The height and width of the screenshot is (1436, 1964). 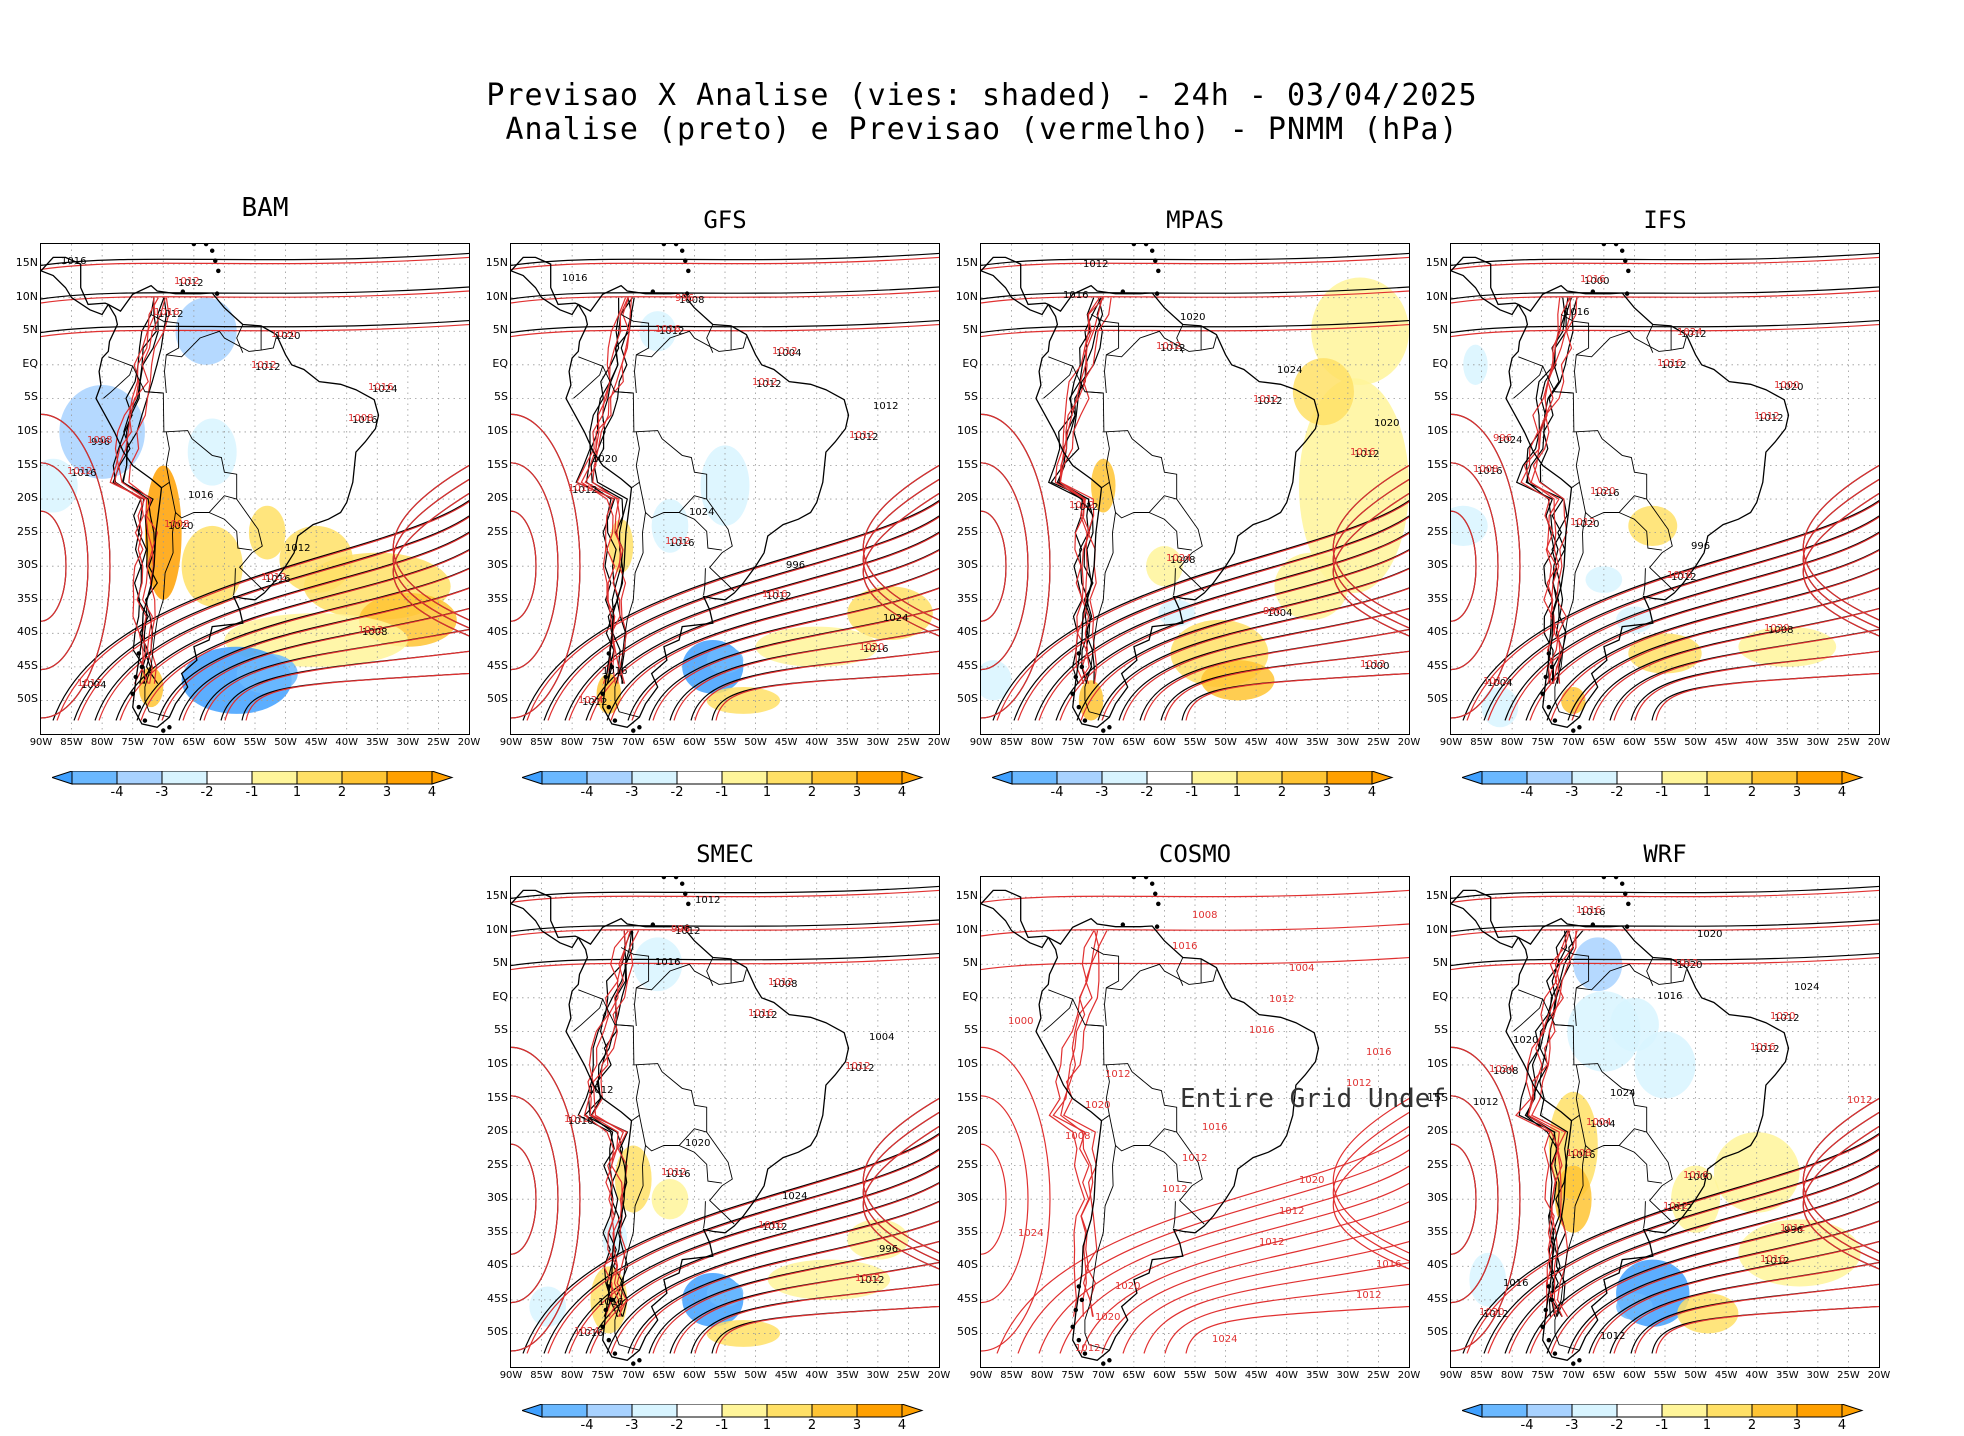 I want to click on colorbar-label: 4, so click(x=902, y=792).